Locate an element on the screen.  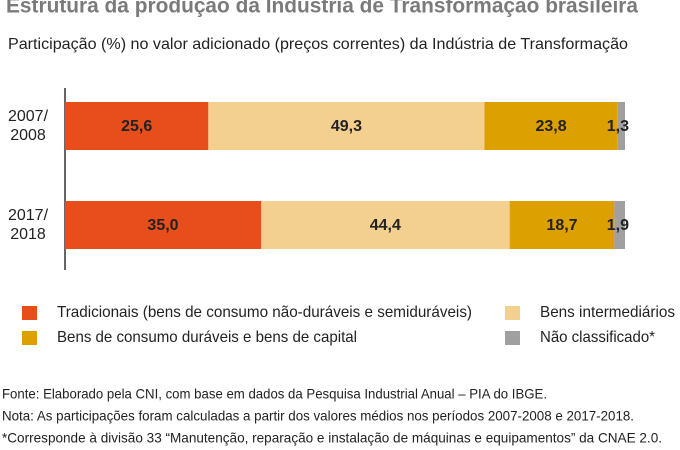
y-tick-label: 2017/2018 is located at coordinates (28, 225).